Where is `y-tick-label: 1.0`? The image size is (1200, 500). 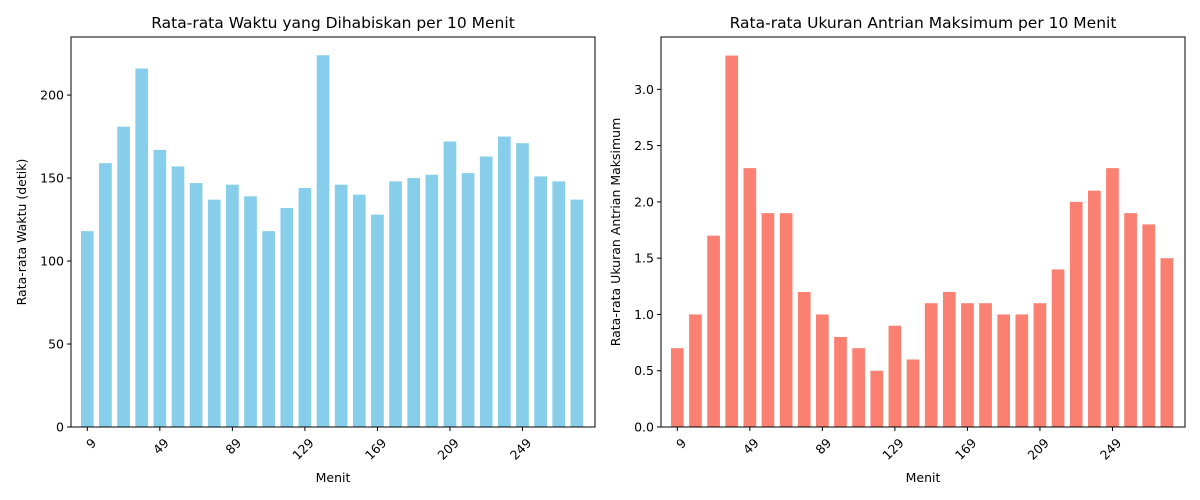
y-tick-label: 1.0 is located at coordinates (644, 314).